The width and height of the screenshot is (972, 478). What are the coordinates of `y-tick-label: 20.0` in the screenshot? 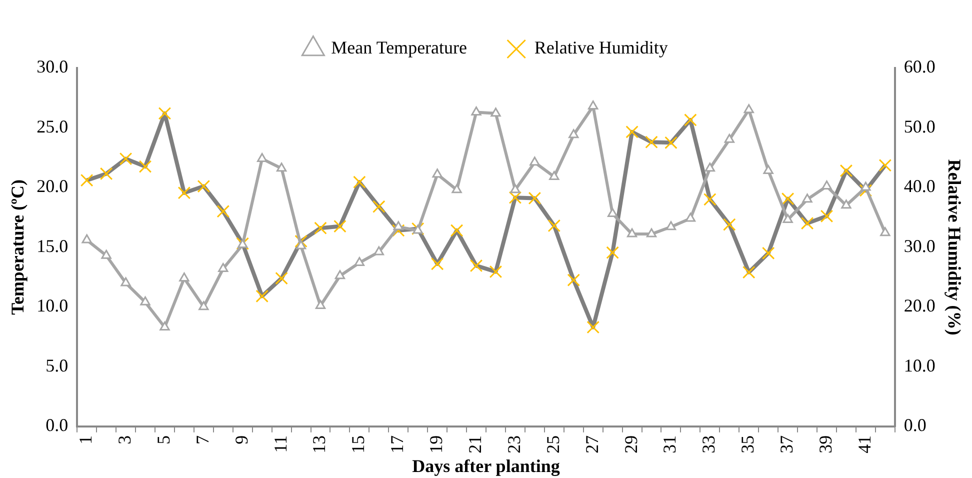 It's located at (52, 186).